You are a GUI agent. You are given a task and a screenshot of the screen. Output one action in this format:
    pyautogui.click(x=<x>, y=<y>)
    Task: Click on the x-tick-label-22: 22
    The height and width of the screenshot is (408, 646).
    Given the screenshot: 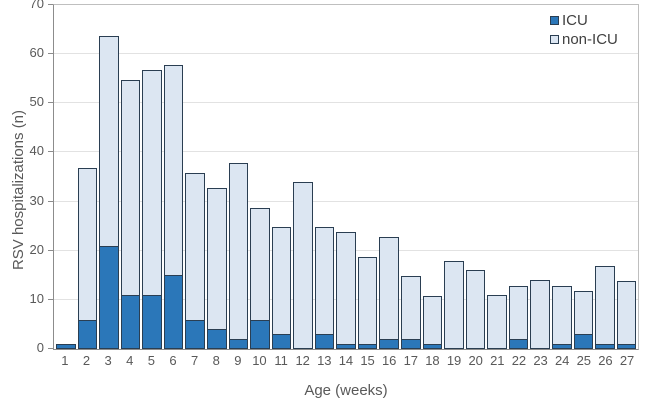 What is the action you would take?
    pyautogui.click(x=519, y=360)
    